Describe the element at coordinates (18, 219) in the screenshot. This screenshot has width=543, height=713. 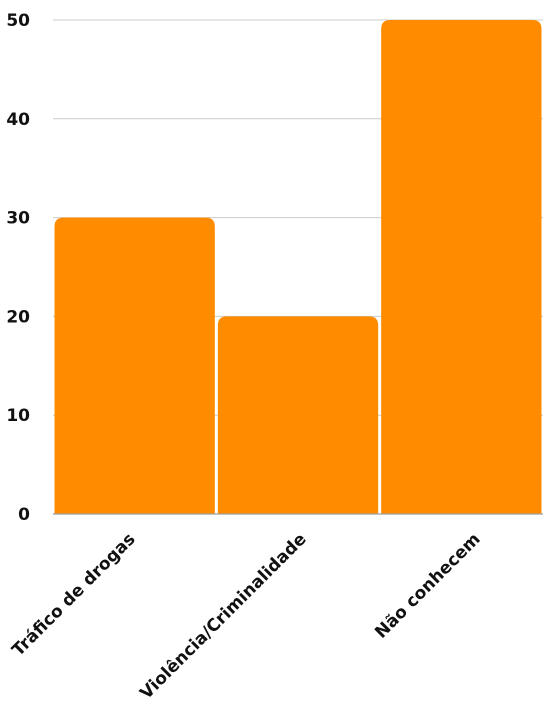
I see `y-tick-label: 30` at that location.